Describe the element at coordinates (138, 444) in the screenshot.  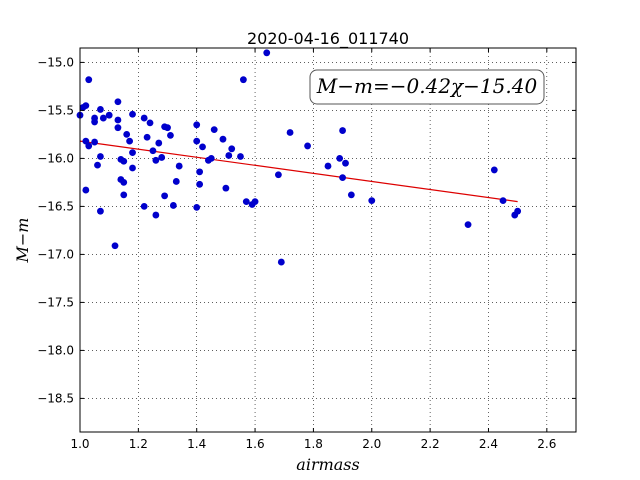
I see `x-tick-label: 1.2` at that location.